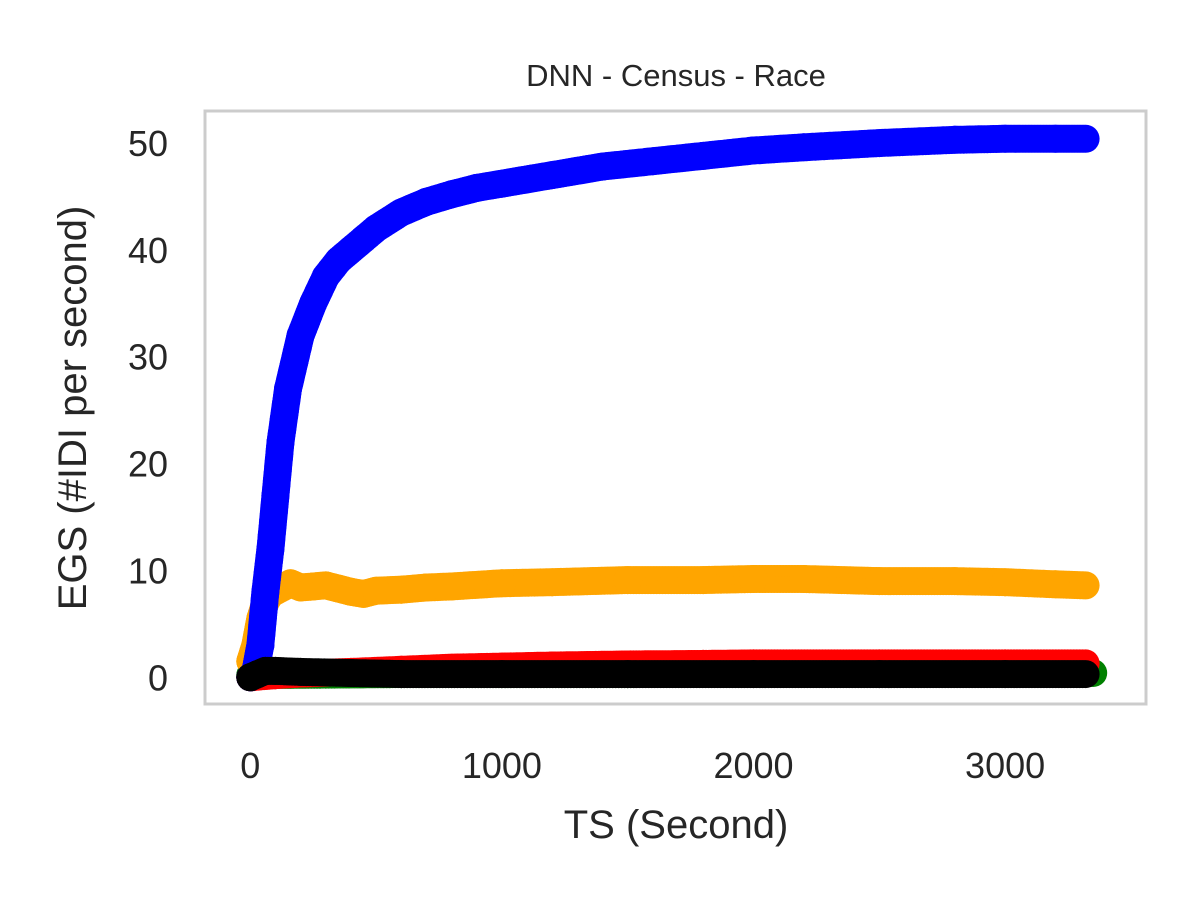 The width and height of the screenshot is (1200, 900). What do you see at coordinates (148, 250) in the screenshot?
I see `y-tick-label: 40` at bounding box center [148, 250].